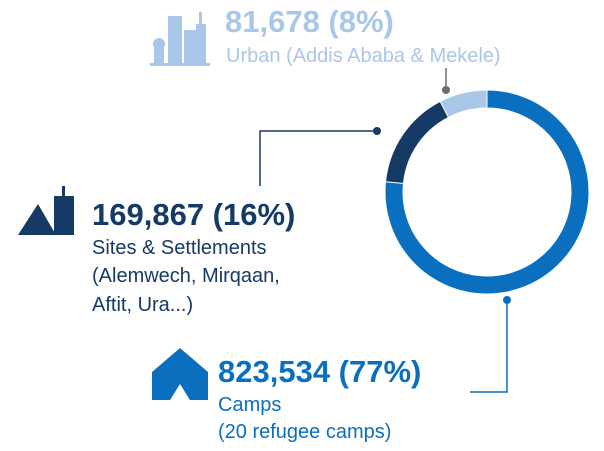 This screenshot has width=604, height=451. I want to click on urban-icon, so click(180, 39).